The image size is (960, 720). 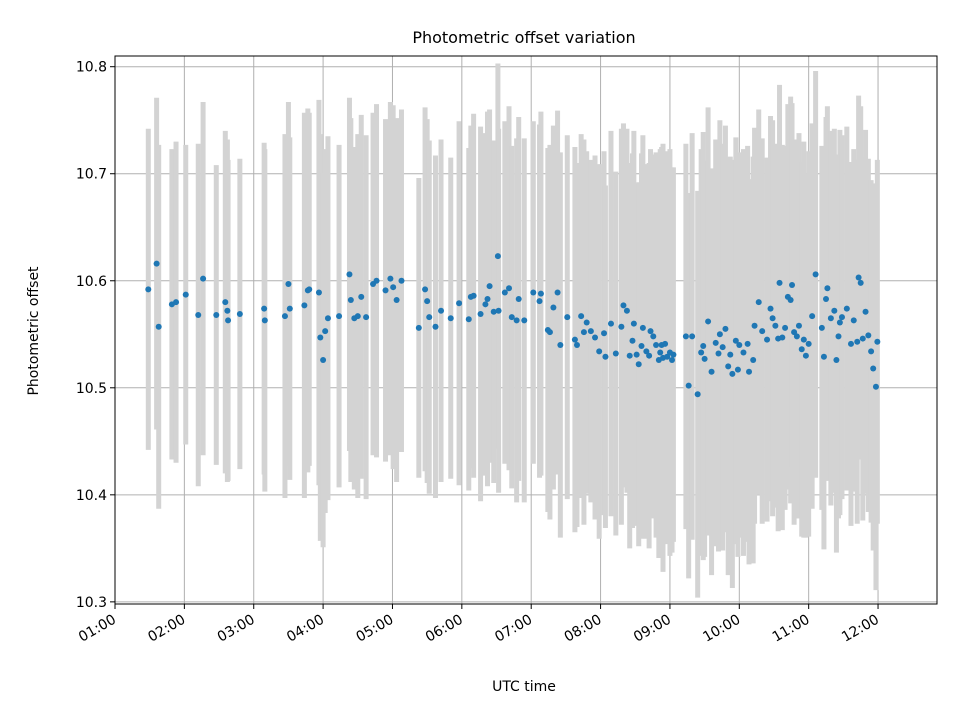 I want to click on x-tick-label: 11:00, so click(x=791, y=629).